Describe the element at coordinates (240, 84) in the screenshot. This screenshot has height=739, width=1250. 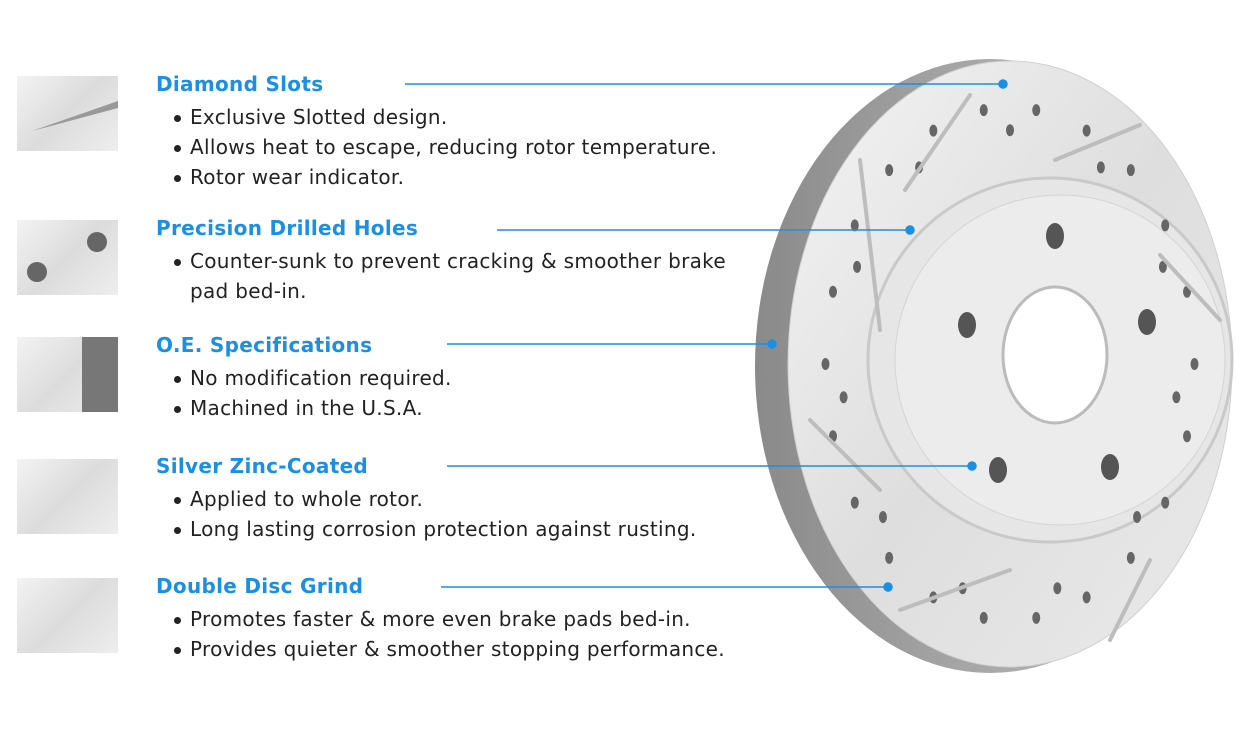
I see `feature-title: Diamond Slots` at that location.